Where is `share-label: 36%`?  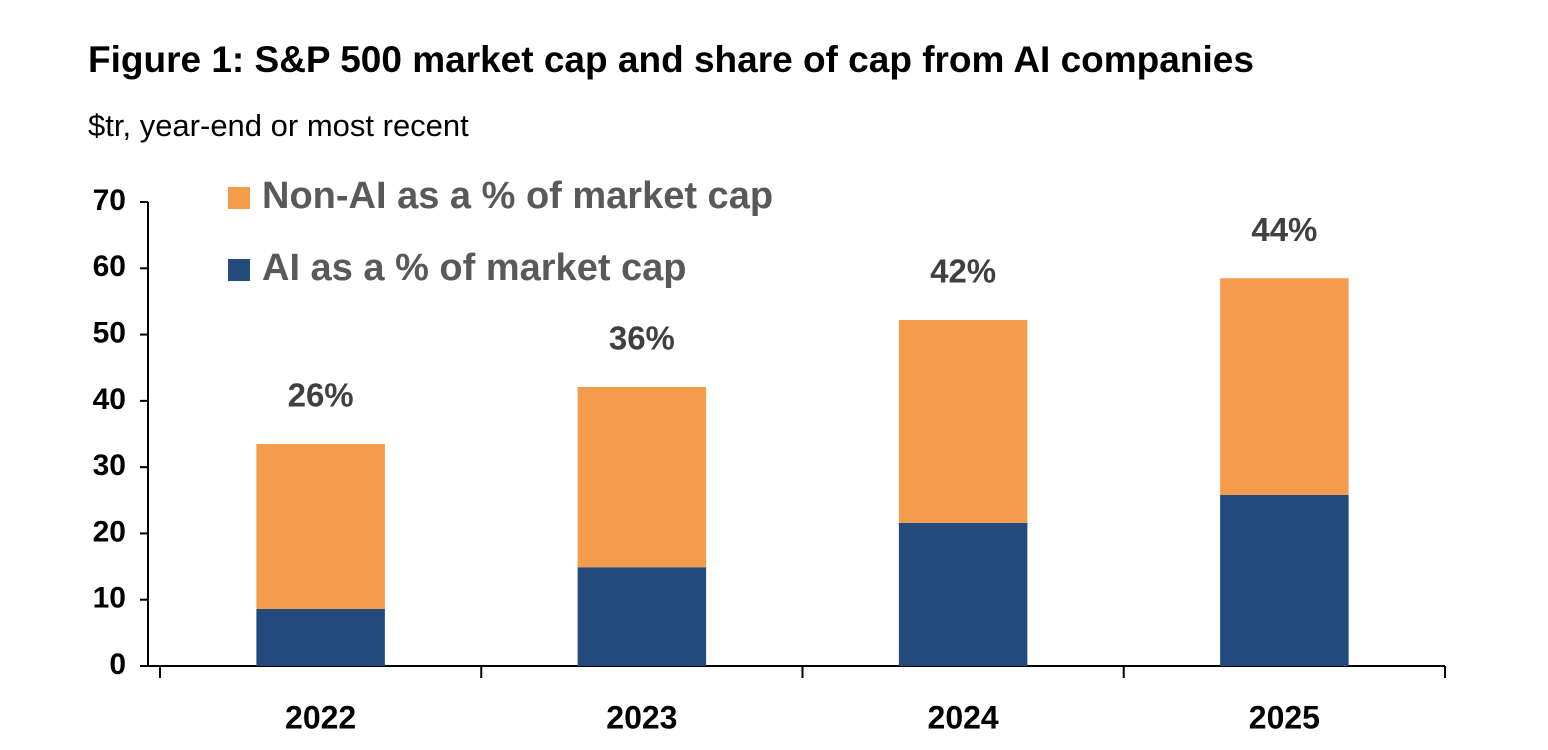
share-label: 36% is located at coordinates (642, 338).